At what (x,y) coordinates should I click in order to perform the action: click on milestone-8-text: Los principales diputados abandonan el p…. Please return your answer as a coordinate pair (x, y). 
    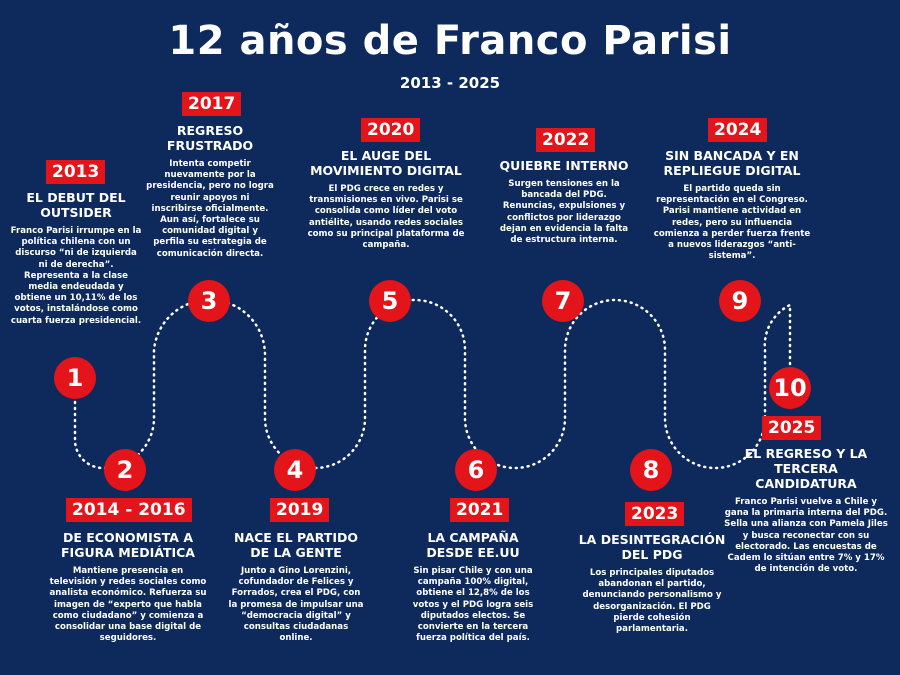
    Looking at the image, I should click on (652, 601).